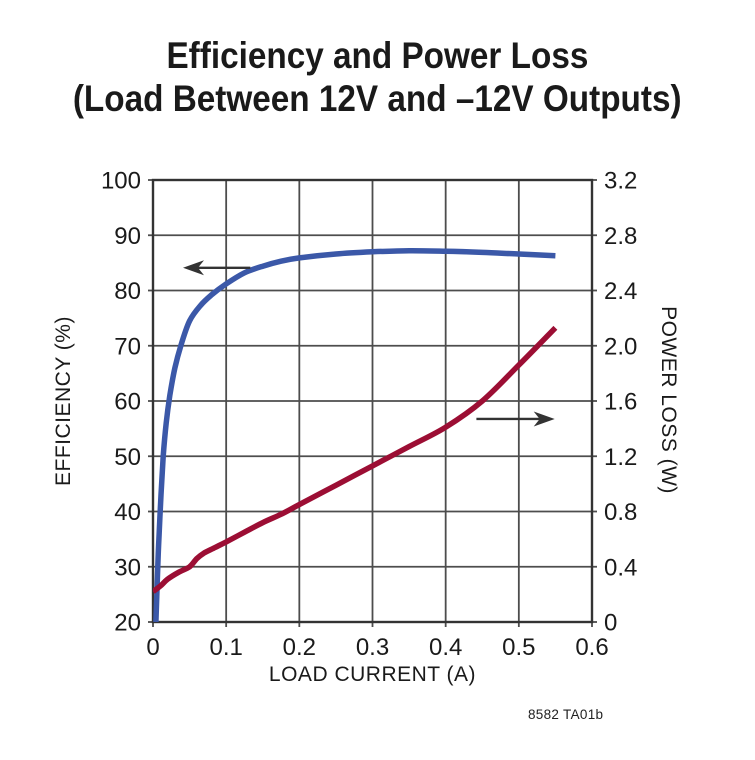 This screenshot has width=755, height=760. I want to click on y-tick-label-left: 20, so click(127, 623).